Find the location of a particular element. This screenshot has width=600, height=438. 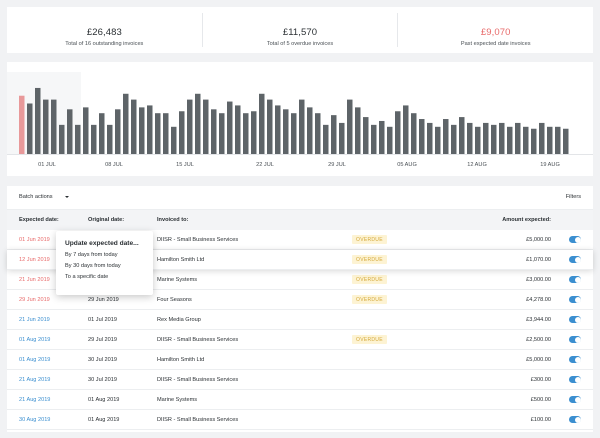

menu-item-7-days: By 7 days from today is located at coordinates (91, 255).